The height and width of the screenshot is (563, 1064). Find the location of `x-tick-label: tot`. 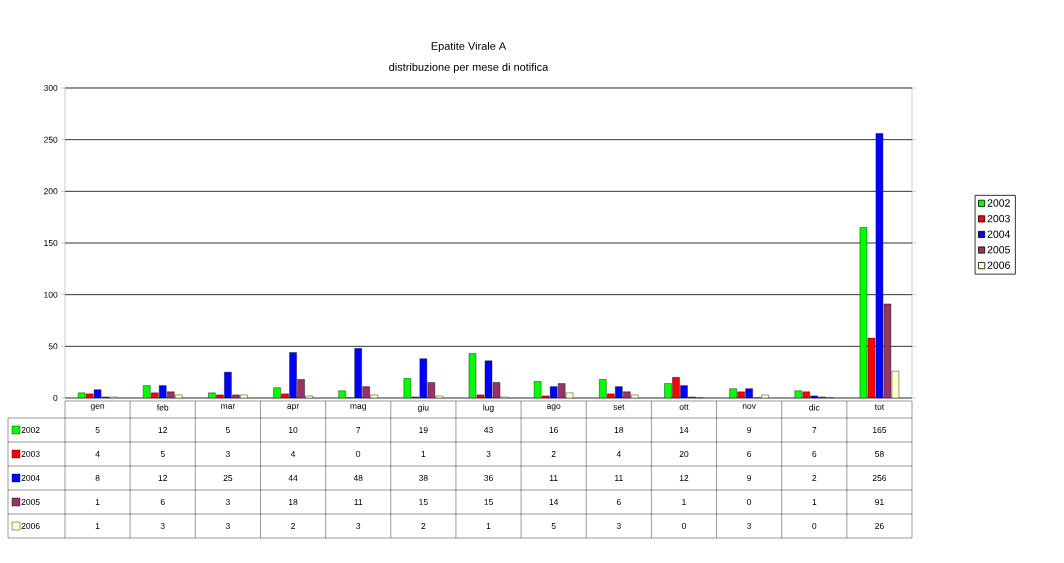

x-tick-label: tot is located at coordinates (879, 407).